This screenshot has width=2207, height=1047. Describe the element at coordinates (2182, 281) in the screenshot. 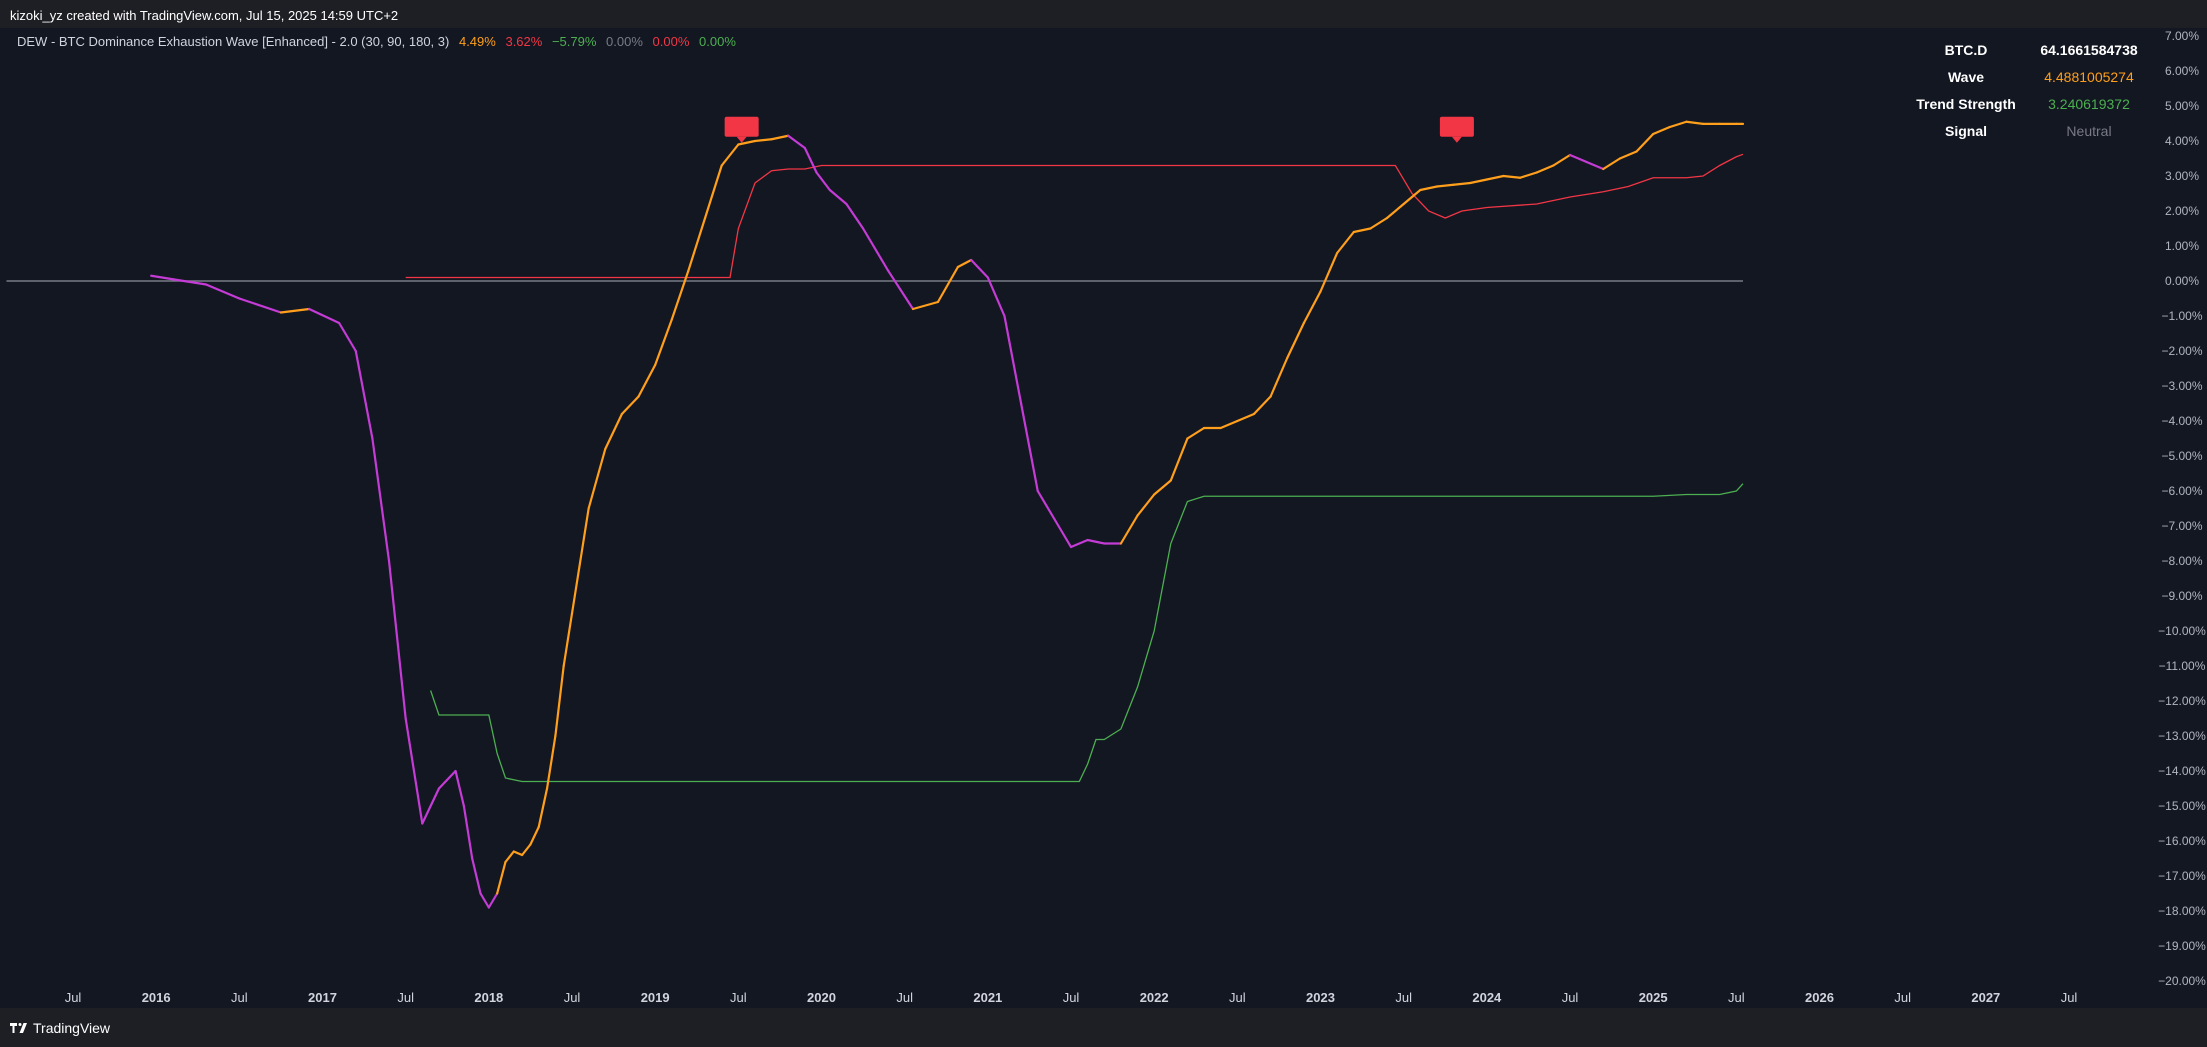

I see `y-tick-label: 0.00%` at that location.